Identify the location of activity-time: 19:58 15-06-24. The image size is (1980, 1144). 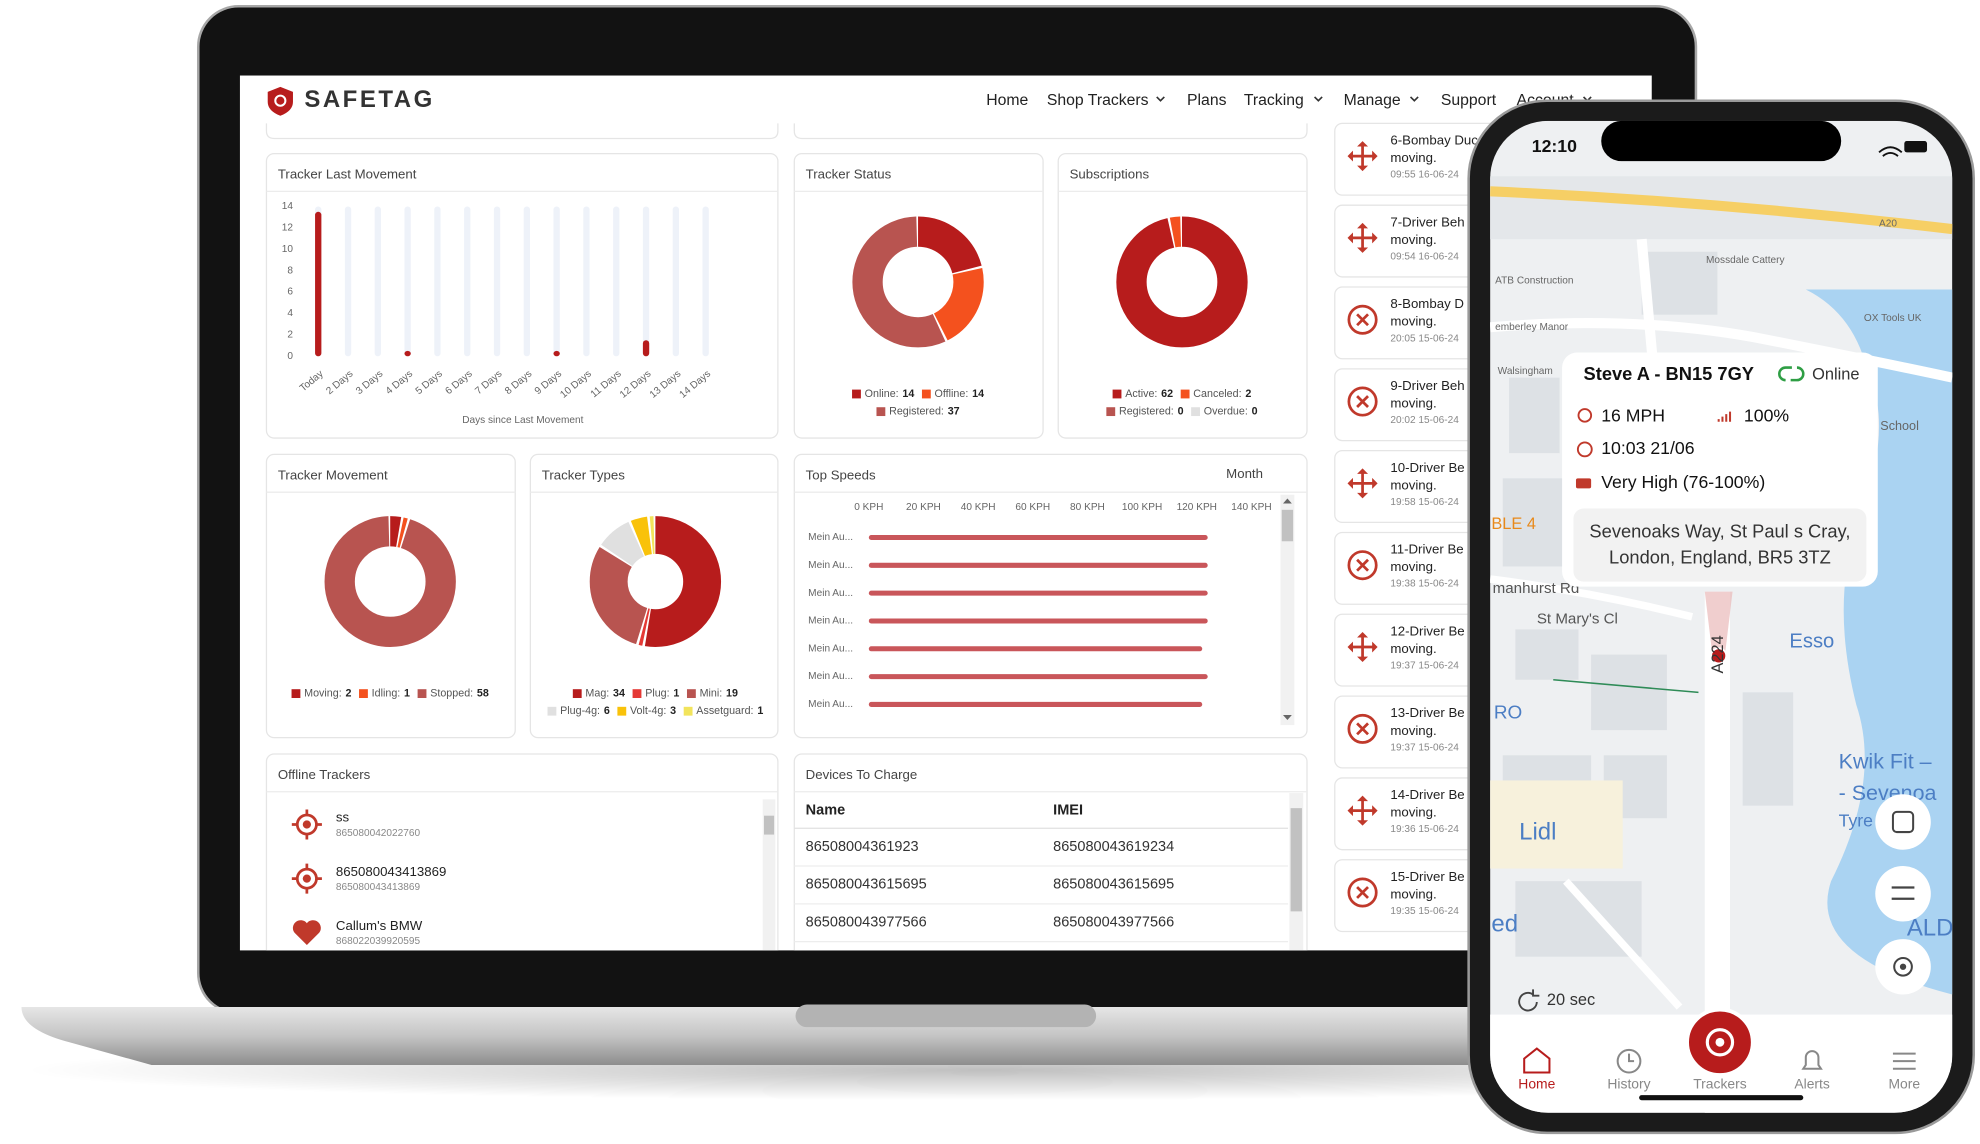
(1424, 502).